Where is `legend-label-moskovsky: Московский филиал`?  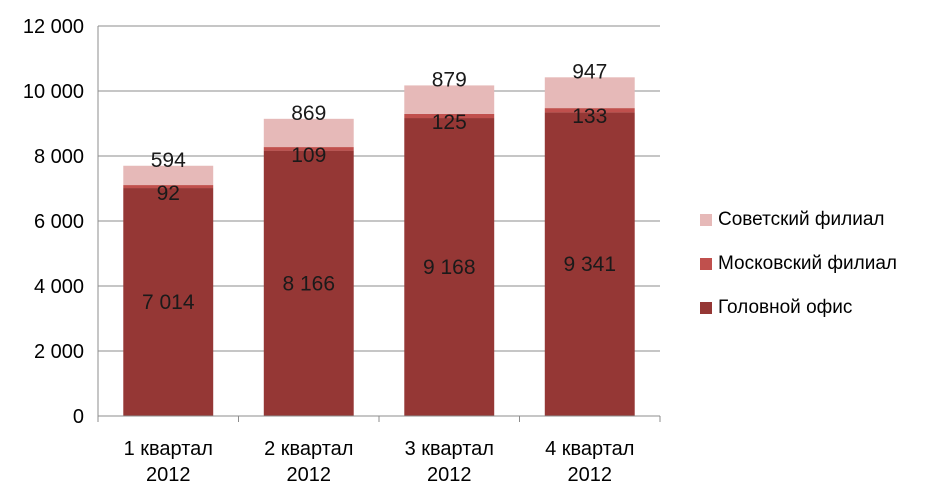
legend-label-moskovsky: Московский филиал is located at coordinates (807, 263).